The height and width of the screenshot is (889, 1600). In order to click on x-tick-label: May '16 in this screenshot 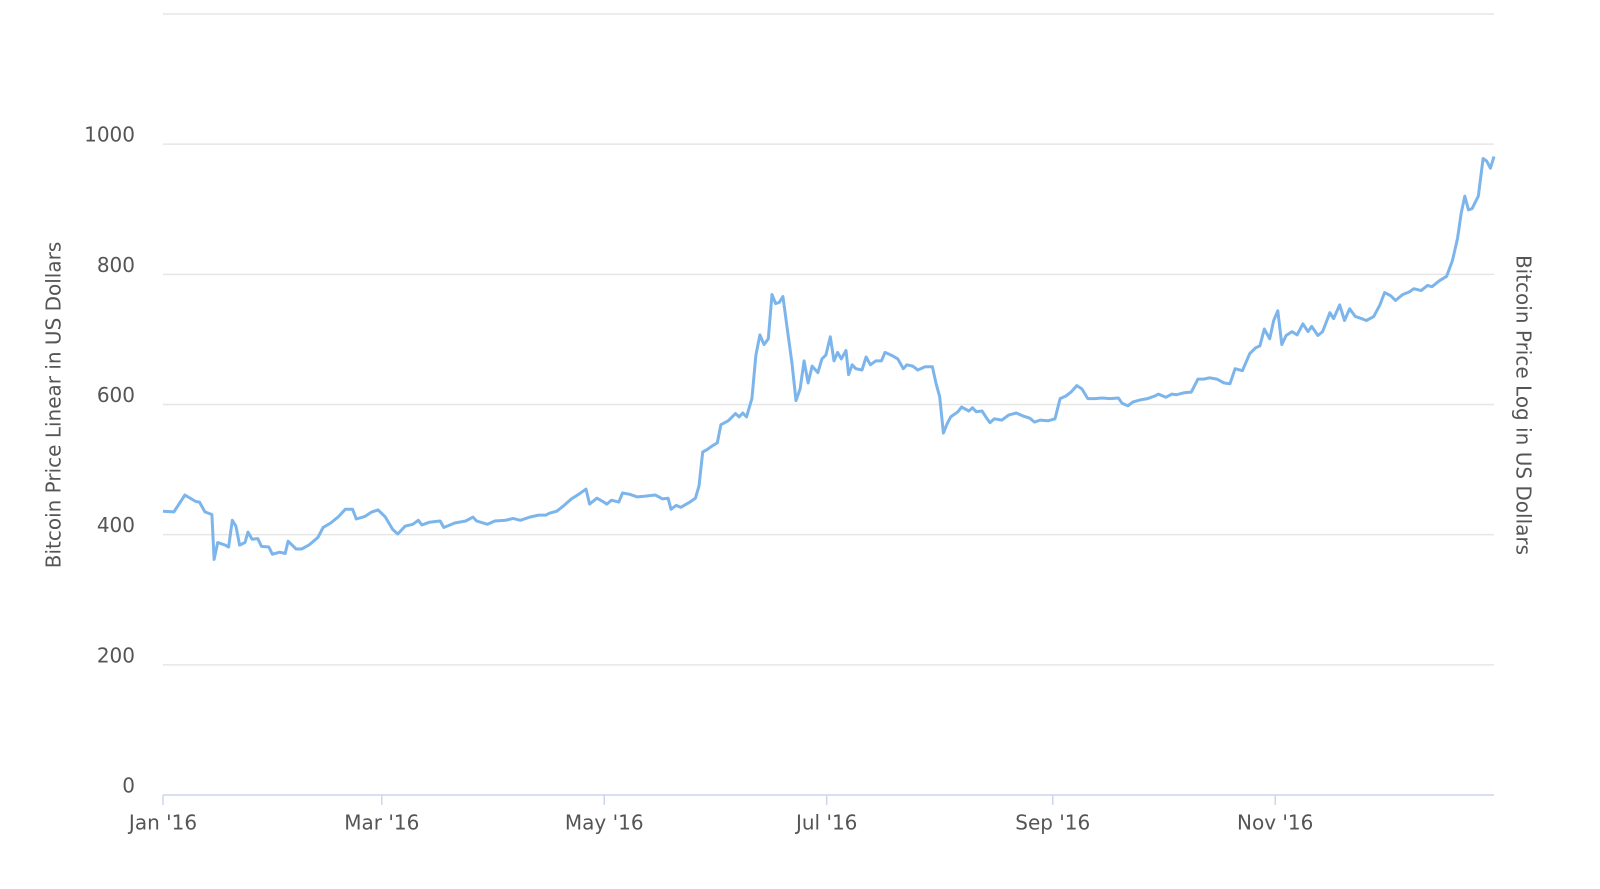, I will do `click(604, 823)`.